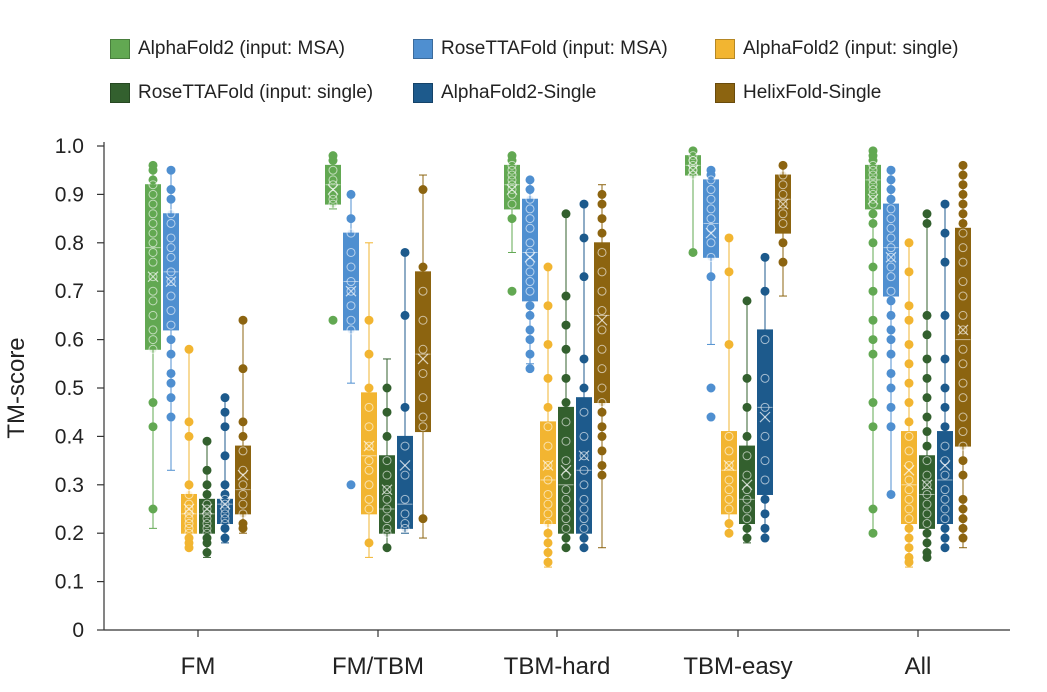 The width and height of the screenshot is (1047, 692). I want to click on y-tick-label: 0.1, so click(69, 582).